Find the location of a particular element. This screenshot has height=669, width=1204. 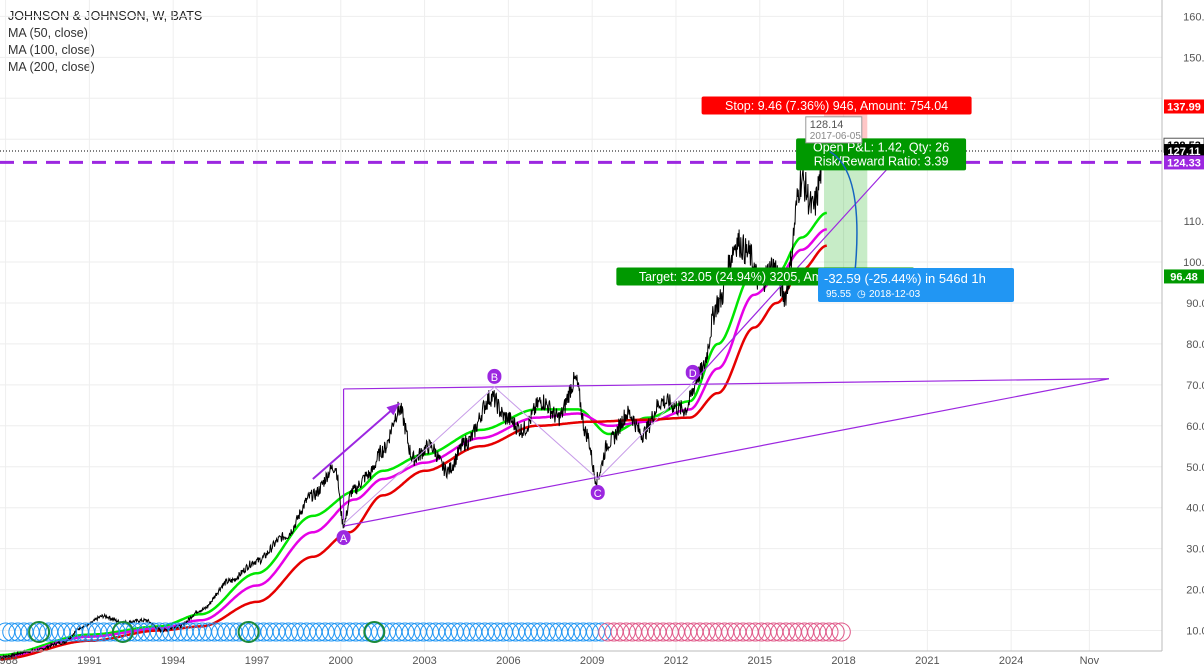

y-tick-label: 80.00 is located at coordinates (1195, 345).